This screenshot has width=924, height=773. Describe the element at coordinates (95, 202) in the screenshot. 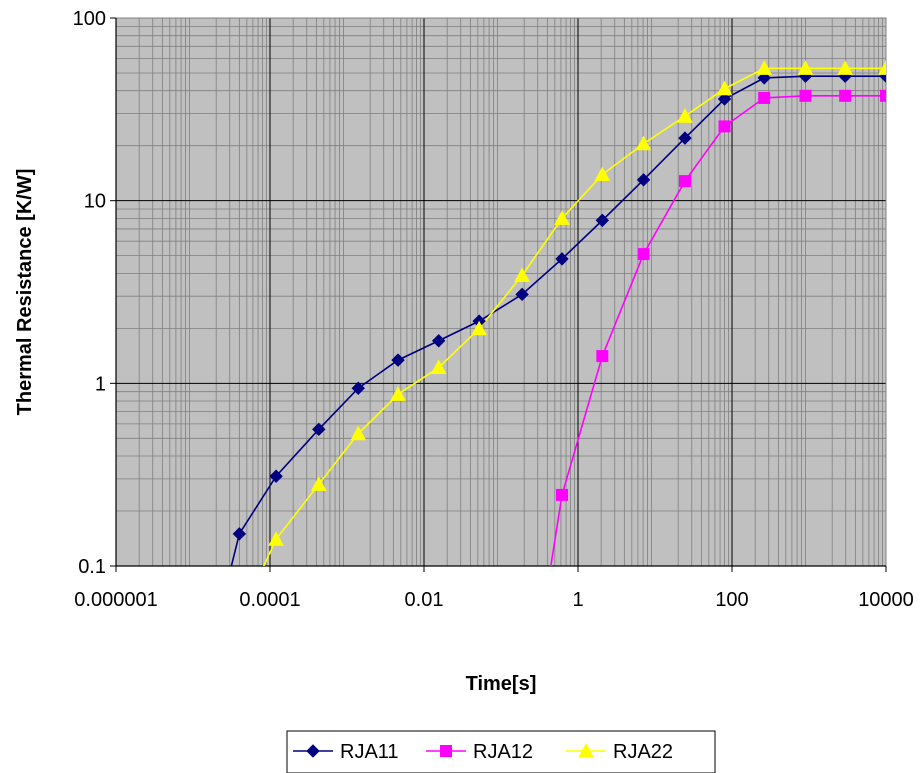

I see `y-tick-label: 10` at that location.